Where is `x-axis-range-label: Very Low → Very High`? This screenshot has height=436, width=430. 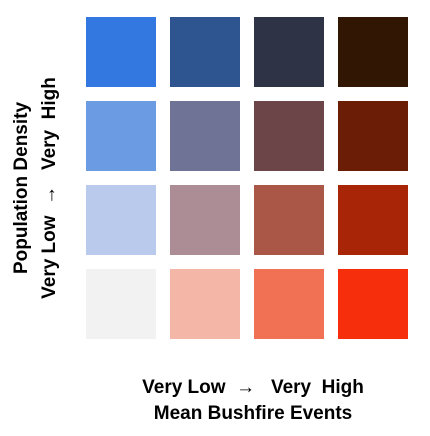 x-axis-range-label: Very Low → Very High is located at coordinates (253, 387).